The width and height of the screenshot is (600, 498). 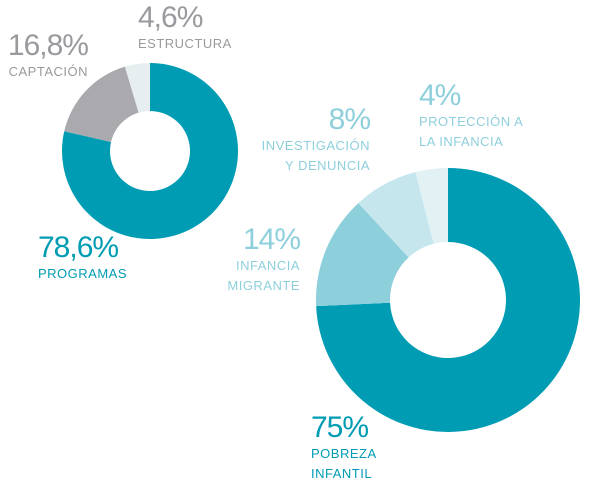 I want to click on category-label: POBREZA INFANTIL, so click(x=343, y=463).